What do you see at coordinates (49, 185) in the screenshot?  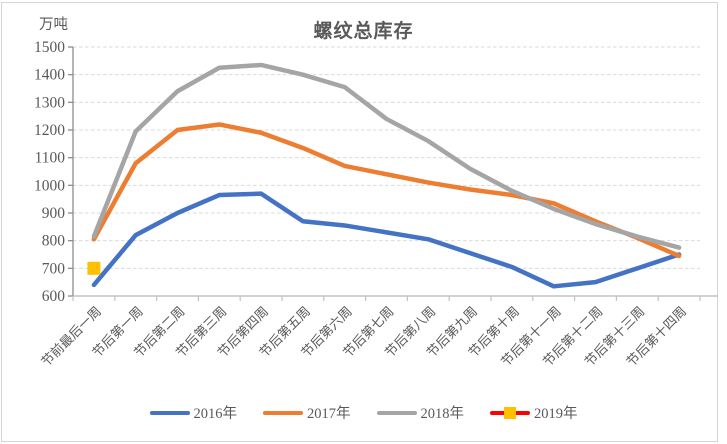 I see `y-axis-tick-label: 1000` at bounding box center [49, 185].